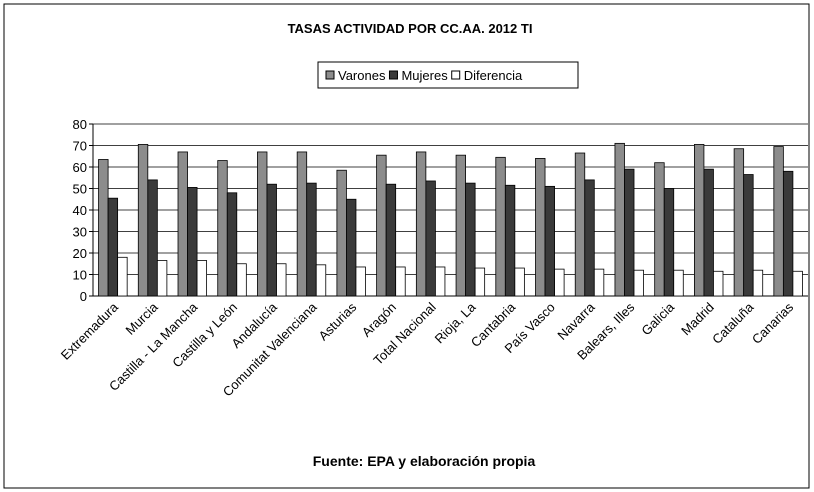  I want to click on y-tick-label: 20, so click(80, 253).